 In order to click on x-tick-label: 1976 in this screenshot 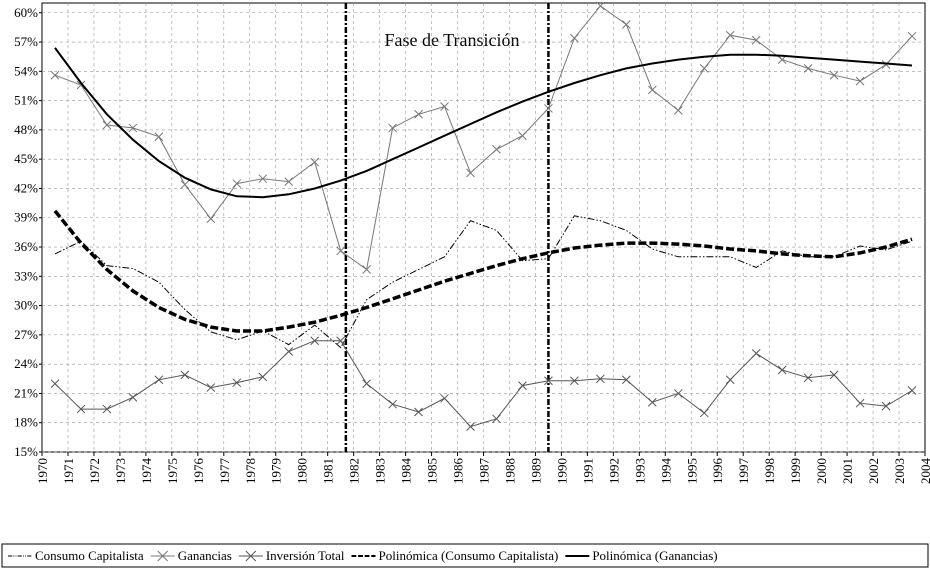, I will do `click(198, 471)`.